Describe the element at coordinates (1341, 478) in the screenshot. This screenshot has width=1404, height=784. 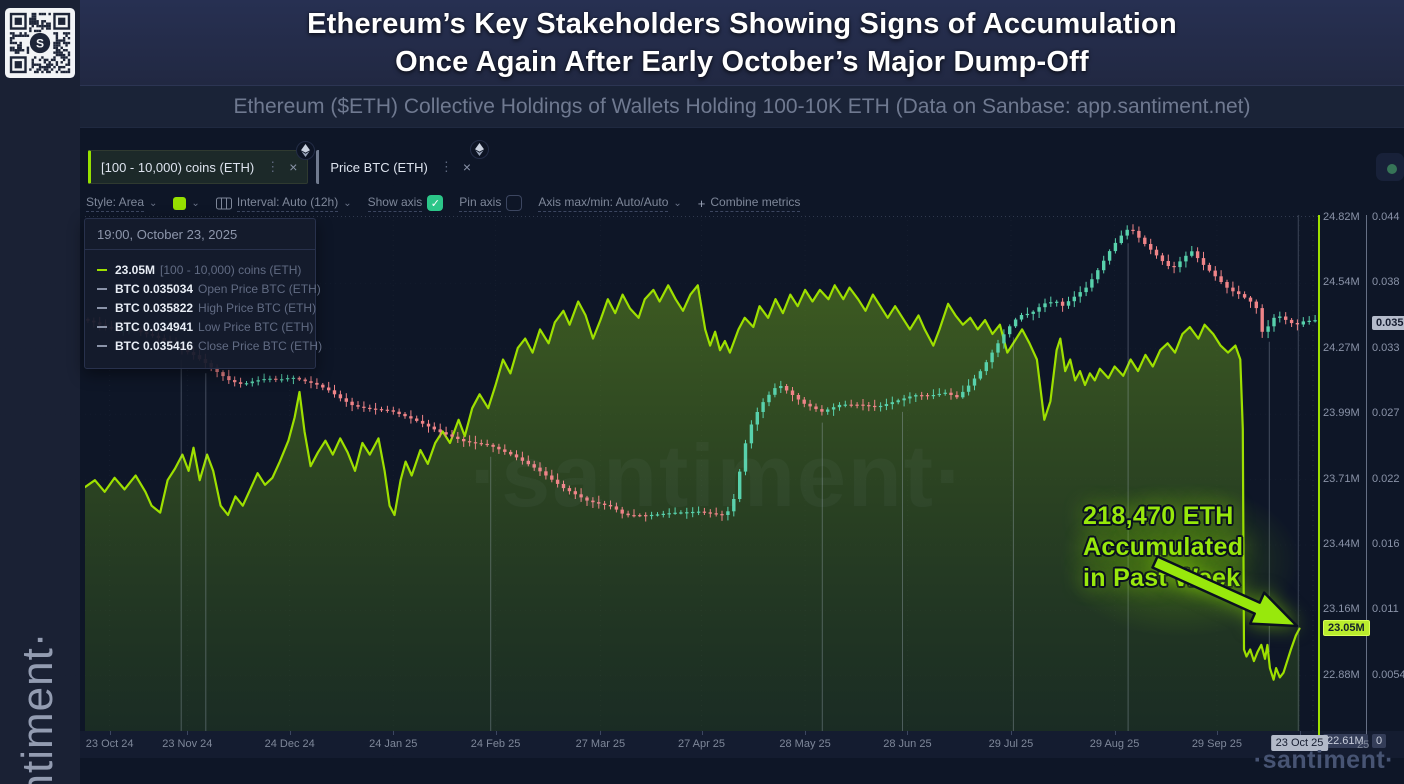
I see `y-tick-label: 23.71M` at that location.